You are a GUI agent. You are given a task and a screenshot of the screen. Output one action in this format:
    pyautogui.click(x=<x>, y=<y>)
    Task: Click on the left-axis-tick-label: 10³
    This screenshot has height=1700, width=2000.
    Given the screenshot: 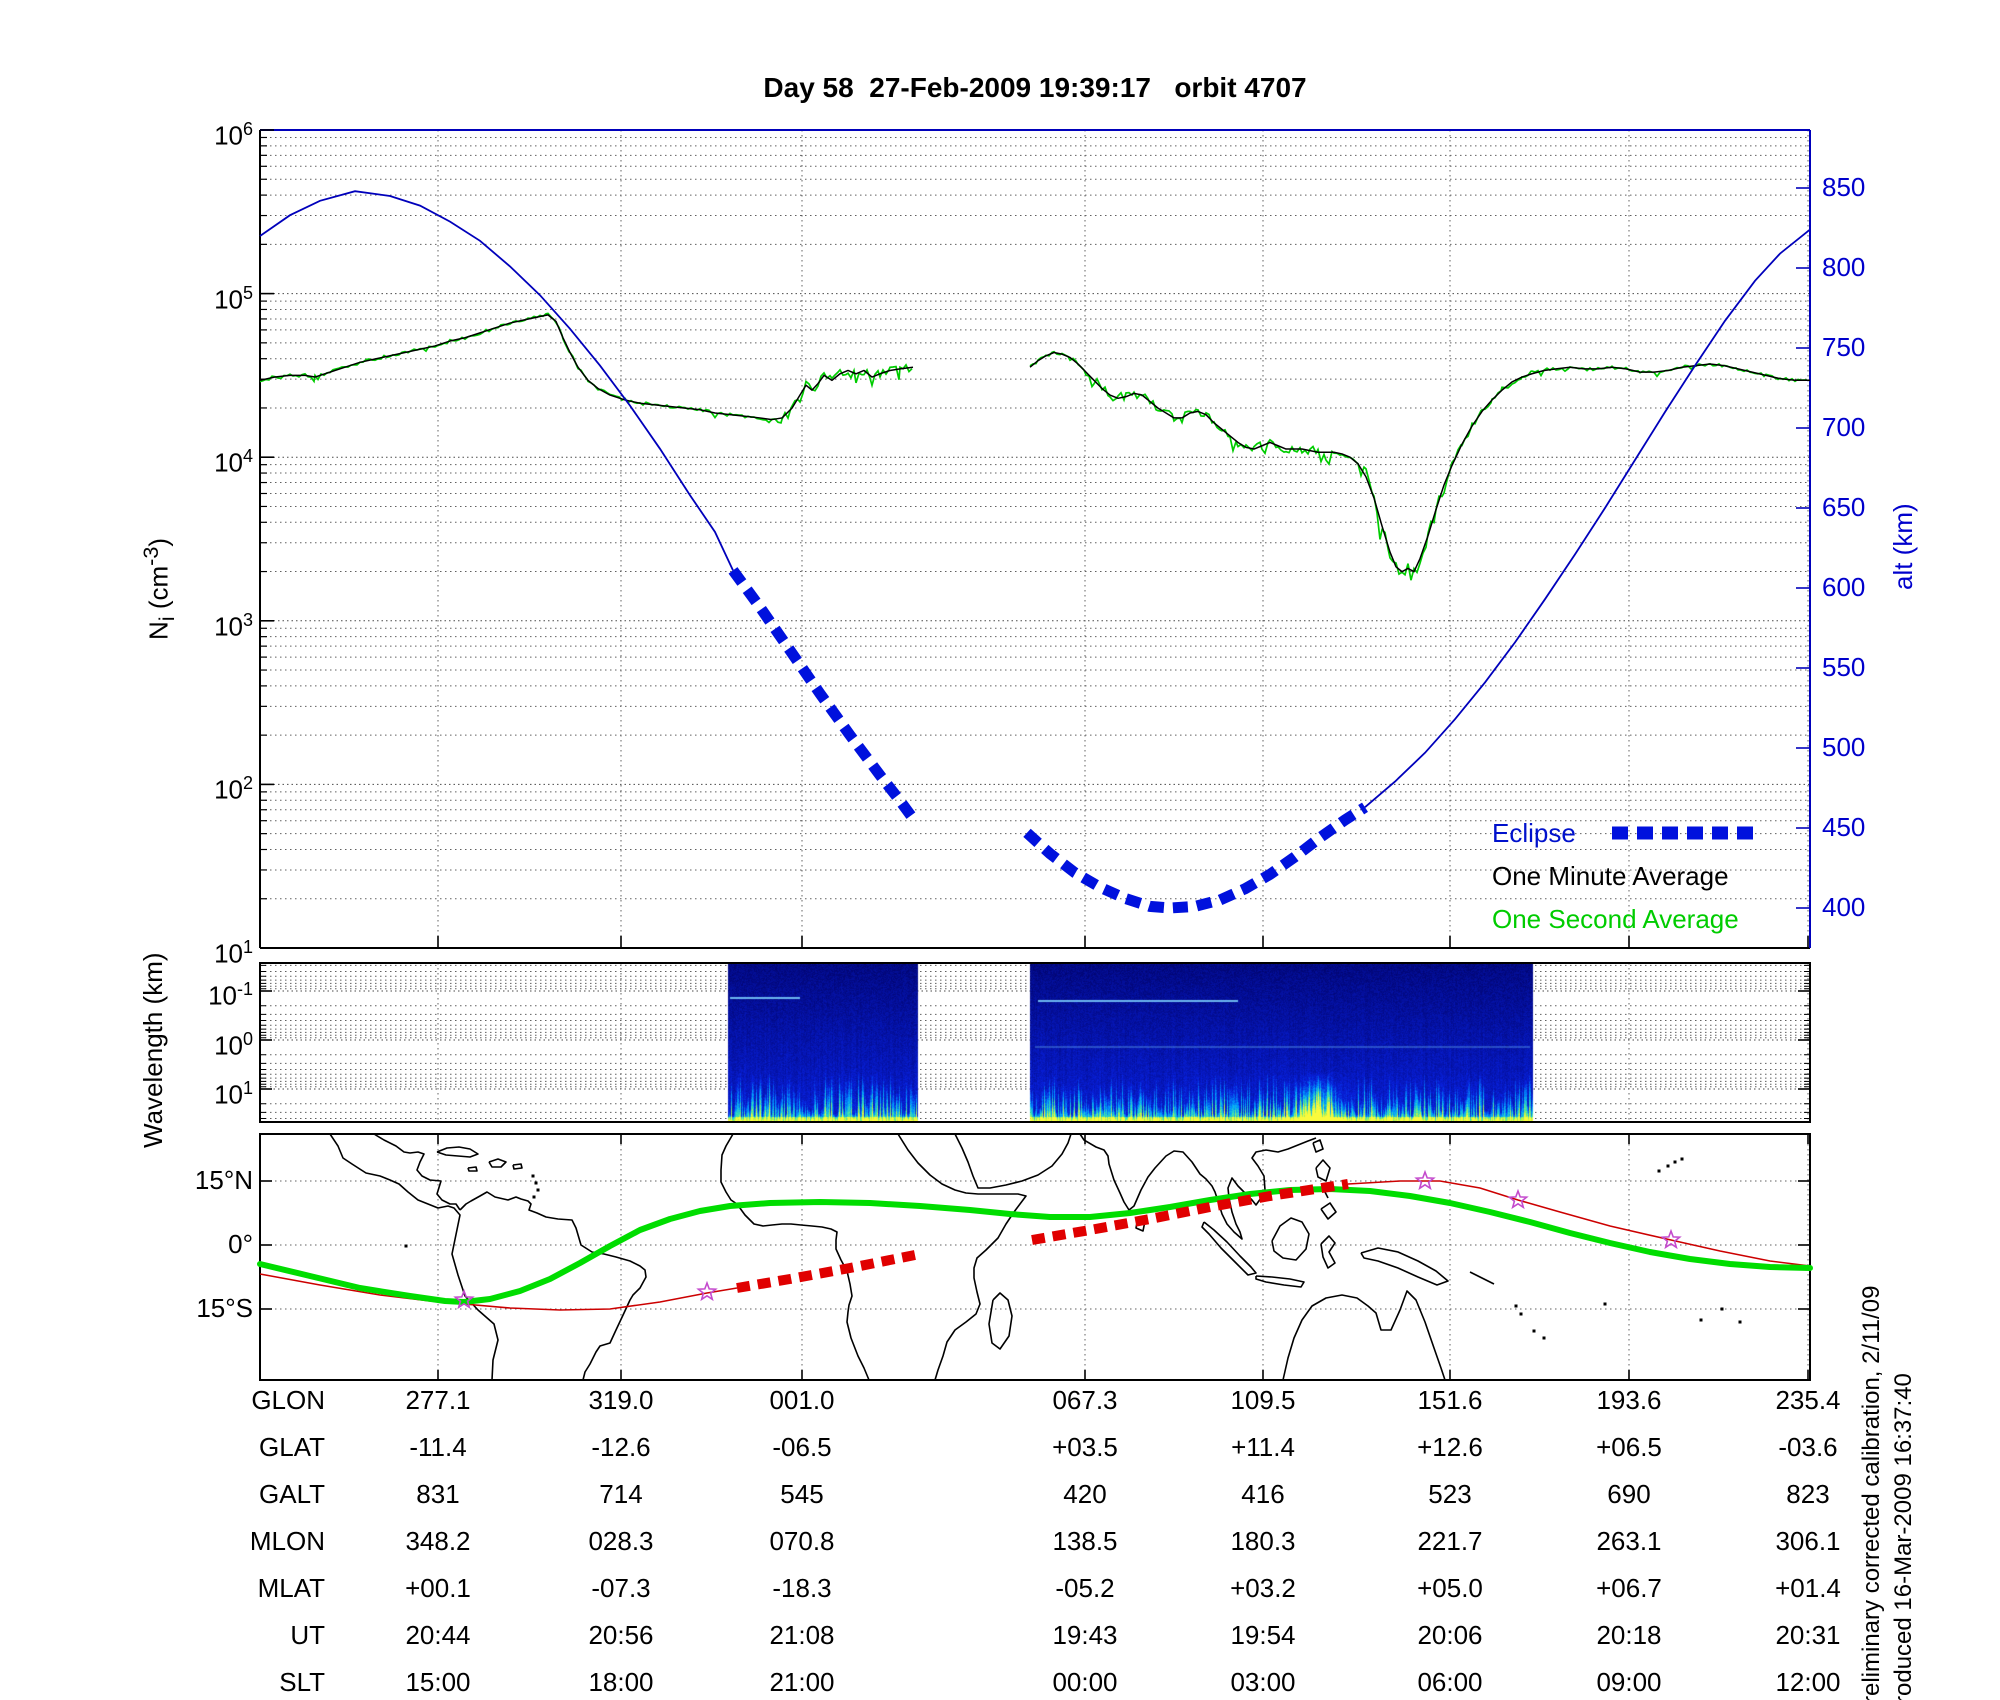 What is the action you would take?
    pyautogui.click(x=233, y=625)
    